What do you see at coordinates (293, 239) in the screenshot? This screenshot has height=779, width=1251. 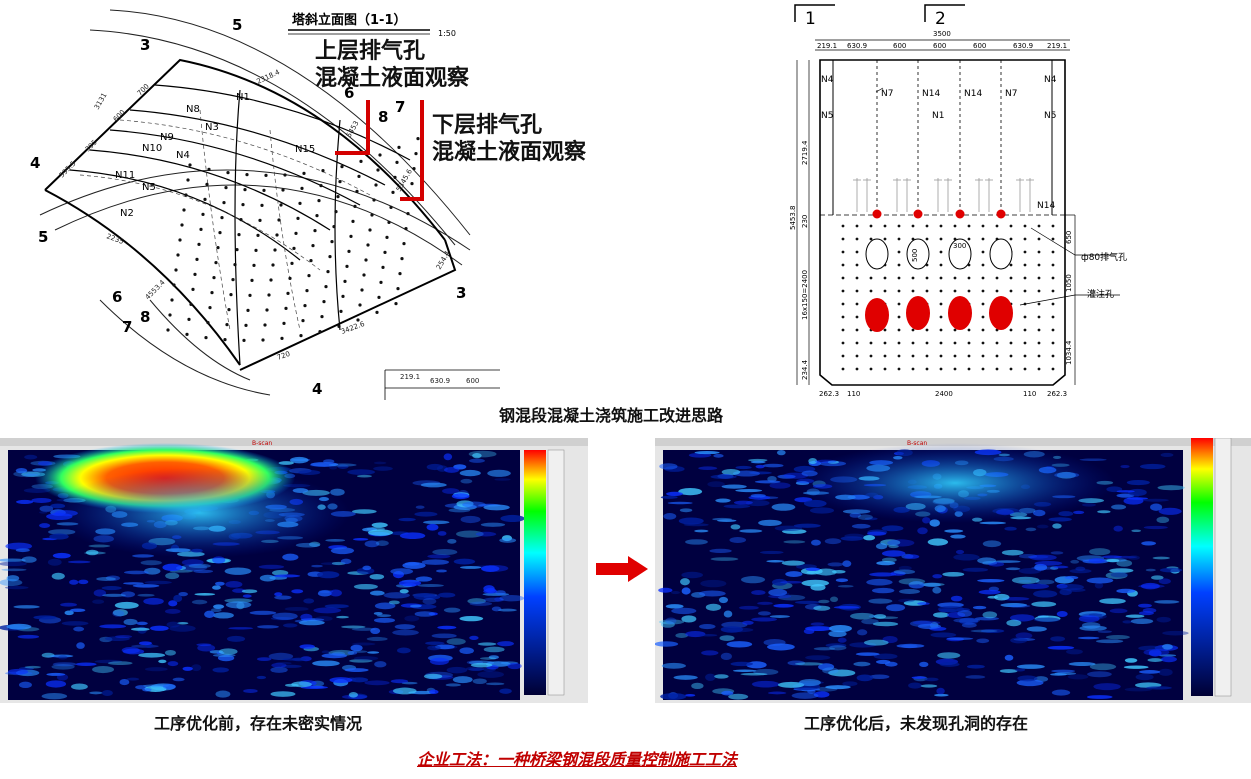 I see `stud-dot-grid` at bounding box center [293, 239].